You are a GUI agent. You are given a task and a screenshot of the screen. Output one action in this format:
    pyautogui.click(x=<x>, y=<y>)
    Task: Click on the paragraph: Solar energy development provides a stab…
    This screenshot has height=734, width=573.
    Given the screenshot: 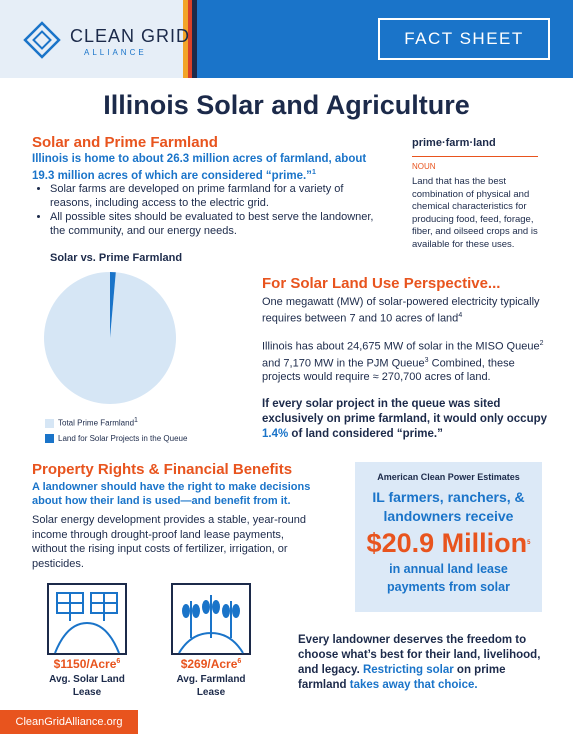 What is the action you would take?
    pyautogui.click(x=169, y=542)
    